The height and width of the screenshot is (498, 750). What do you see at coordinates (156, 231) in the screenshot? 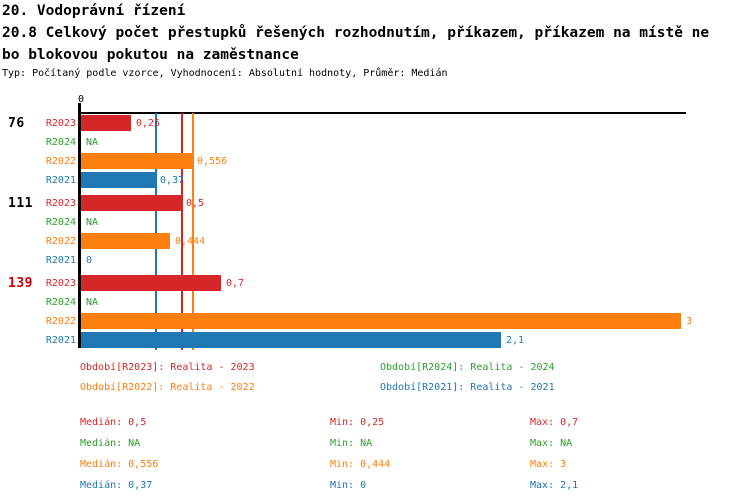
I see `median-line-r2021` at bounding box center [156, 231].